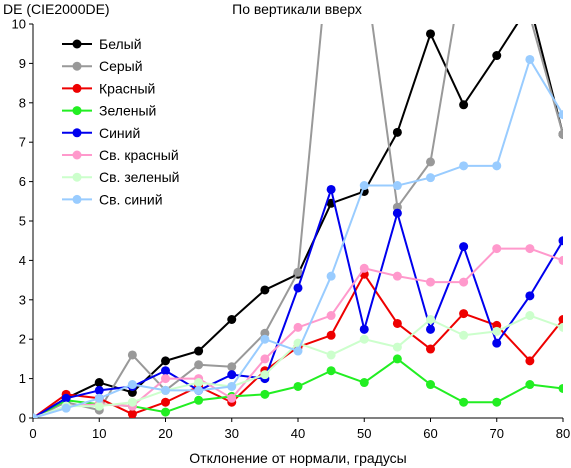 This screenshot has width=571, height=468. What do you see at coordinates (127, 111) in the screenshot?
I see `legend-label: Зеленый` at bounding box center [127, 111].